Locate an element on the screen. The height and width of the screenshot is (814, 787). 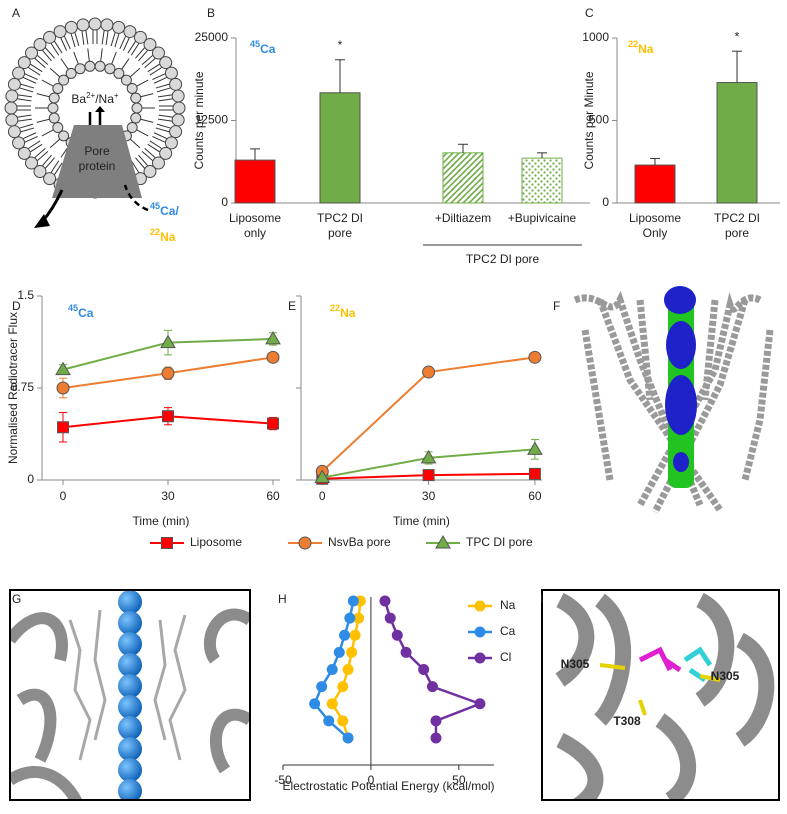
x-tick-label: Only is located at coordinates (655, 233).